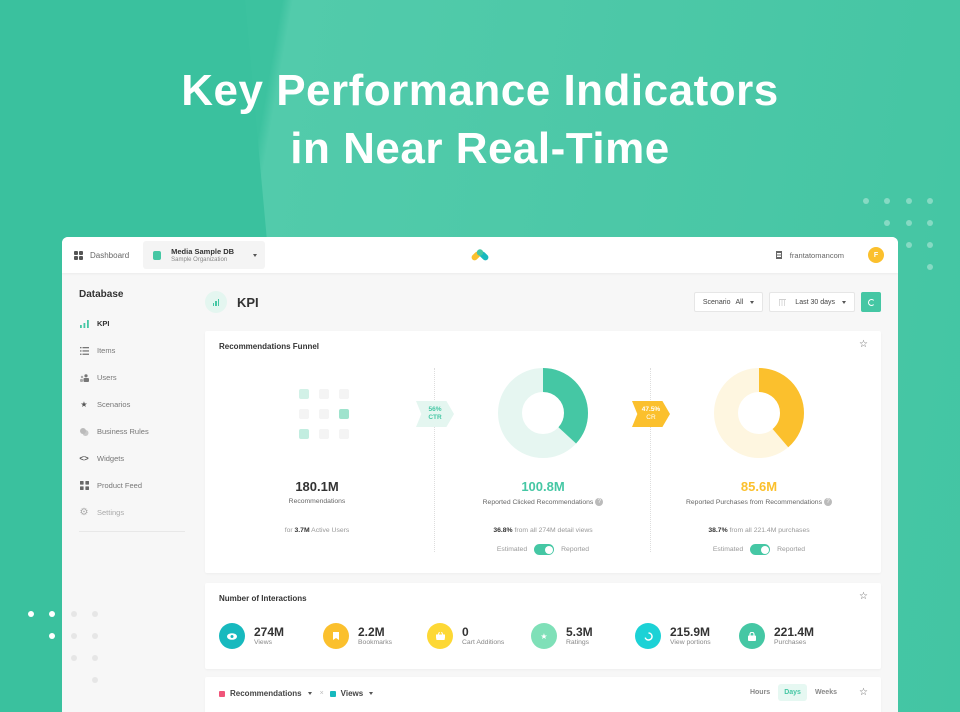  Describe the element at coordinates (716, 302) in the screenshot. I see `scenario-label: Scenario` at that location.